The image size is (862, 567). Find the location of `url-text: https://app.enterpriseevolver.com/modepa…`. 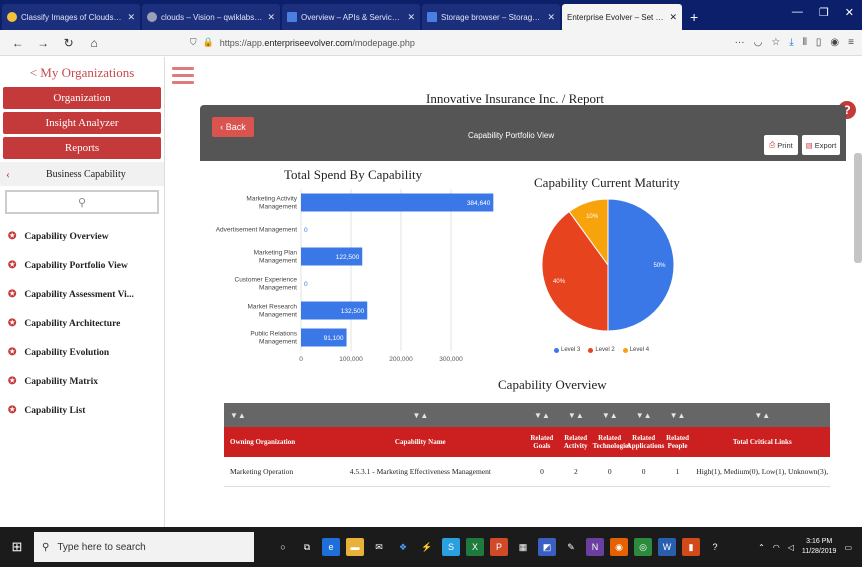

url-text: https://app.enterpriseevolver.com/modepa… is located at coordinates (317, 42).